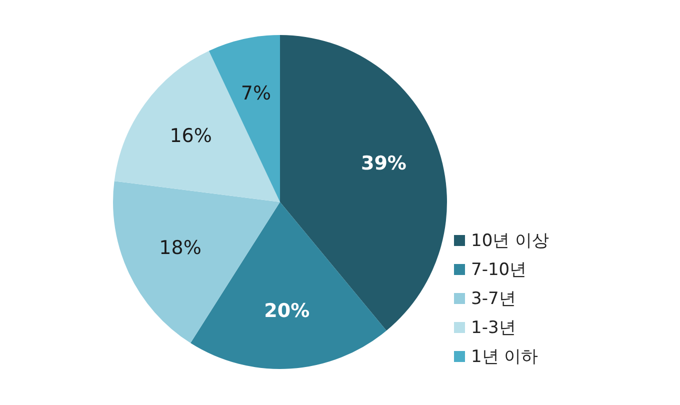 The height and width of the screenshot is (405, 680). I want to click on legend-label: 7-10년, so click(499, 270).